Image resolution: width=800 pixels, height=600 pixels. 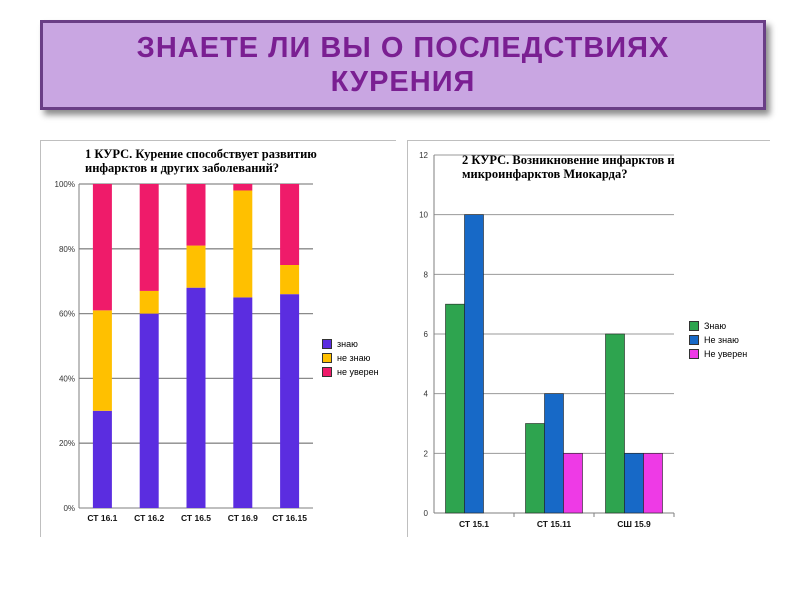 What do you see at coordinates (403, 82) in the screenshot?
I see `slide-title-line2: КУРЕНИЯ` at bounding box center [403, 82].